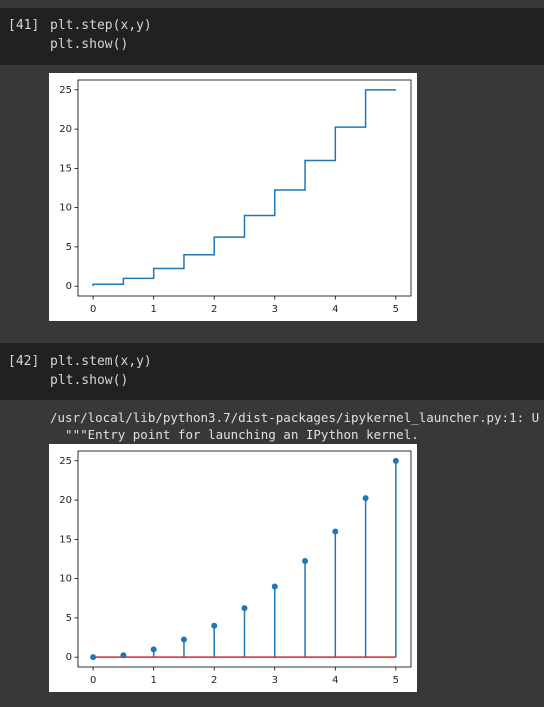 This screenshot has height=707, width=544. What do you see at coordinates (24, 25) in the screenshot?
I see `cell-prompt: [41]` at bounding box center [24, 25].